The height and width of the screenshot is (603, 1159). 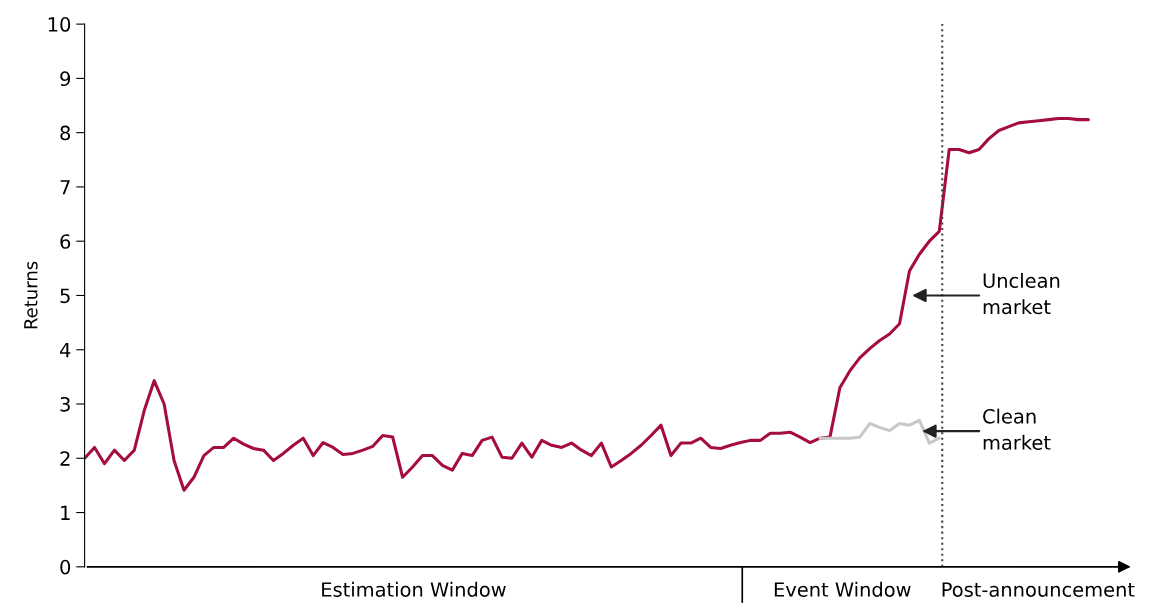 I want to click on y-tick-label: 5, so click(x=65, y=296).